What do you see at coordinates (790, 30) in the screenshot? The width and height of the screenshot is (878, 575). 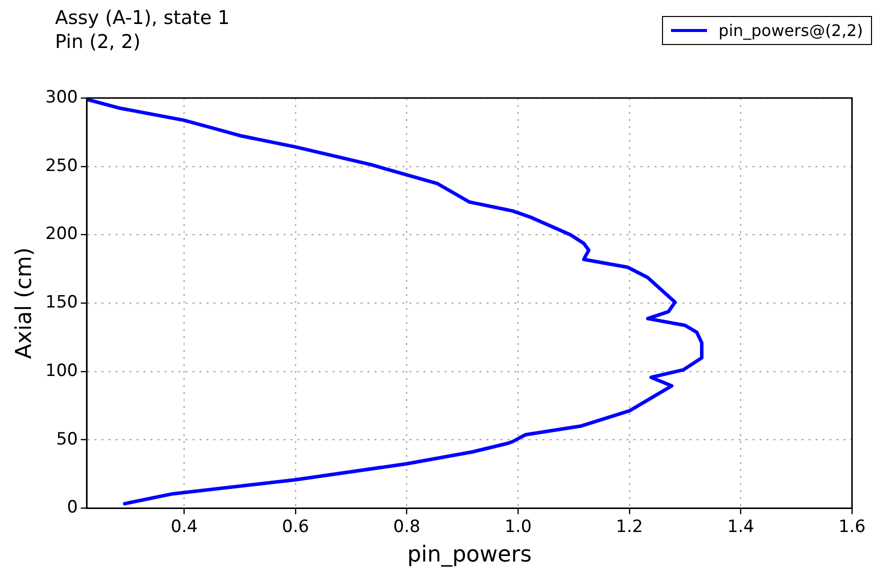 I see `legend-label: pin_powers@(2,2)` at bounding box center [790, 30].